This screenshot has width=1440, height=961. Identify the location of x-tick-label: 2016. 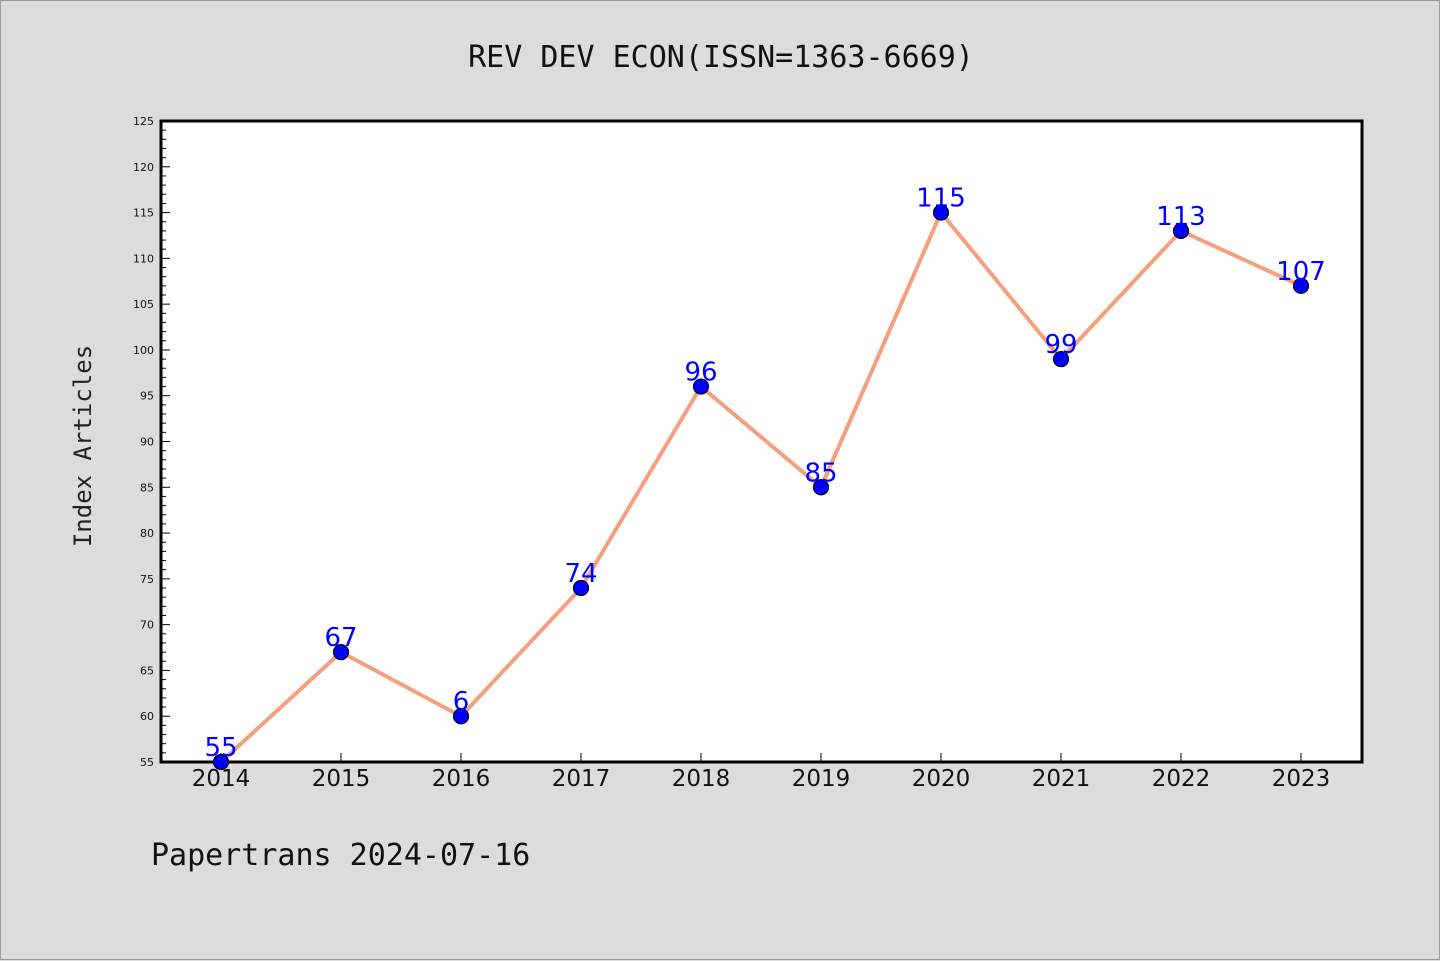
(461, 779).